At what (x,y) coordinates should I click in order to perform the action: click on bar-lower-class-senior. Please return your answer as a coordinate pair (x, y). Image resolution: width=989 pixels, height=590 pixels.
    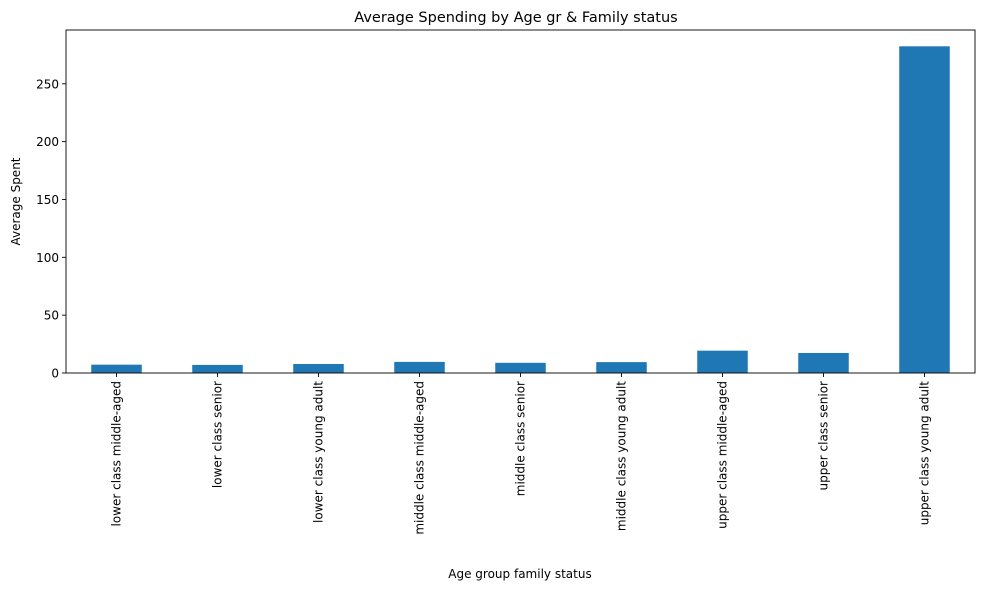
    Looking at the image, I should click on (217, 368).